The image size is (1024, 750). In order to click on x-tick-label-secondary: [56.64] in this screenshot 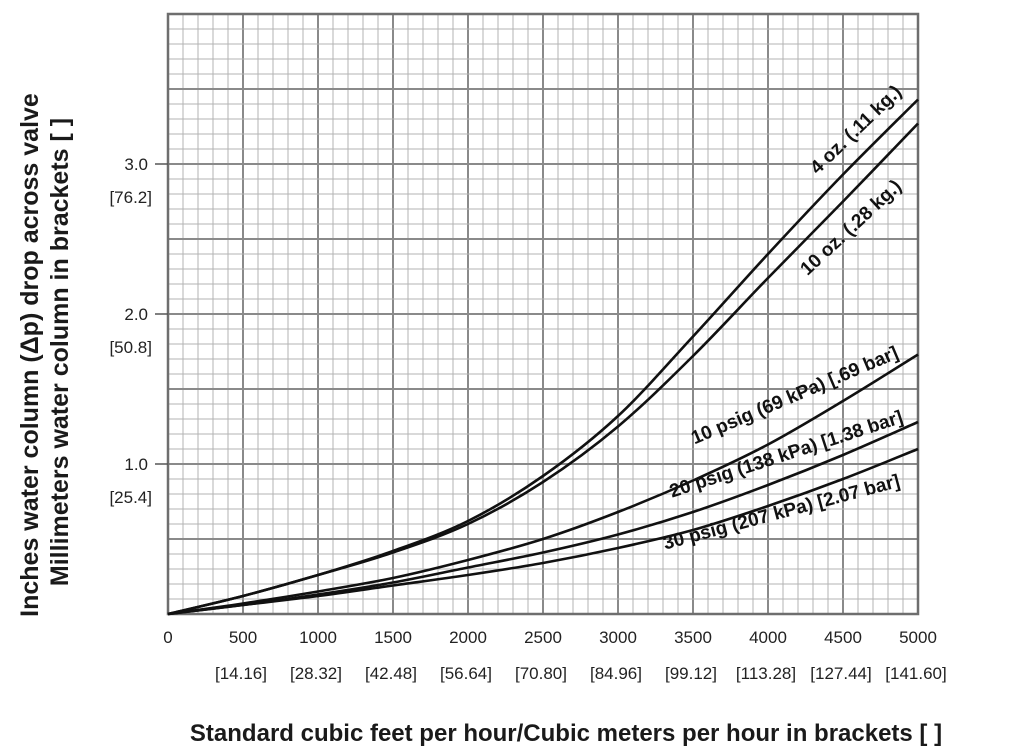, I will do `click(466, 673)`.